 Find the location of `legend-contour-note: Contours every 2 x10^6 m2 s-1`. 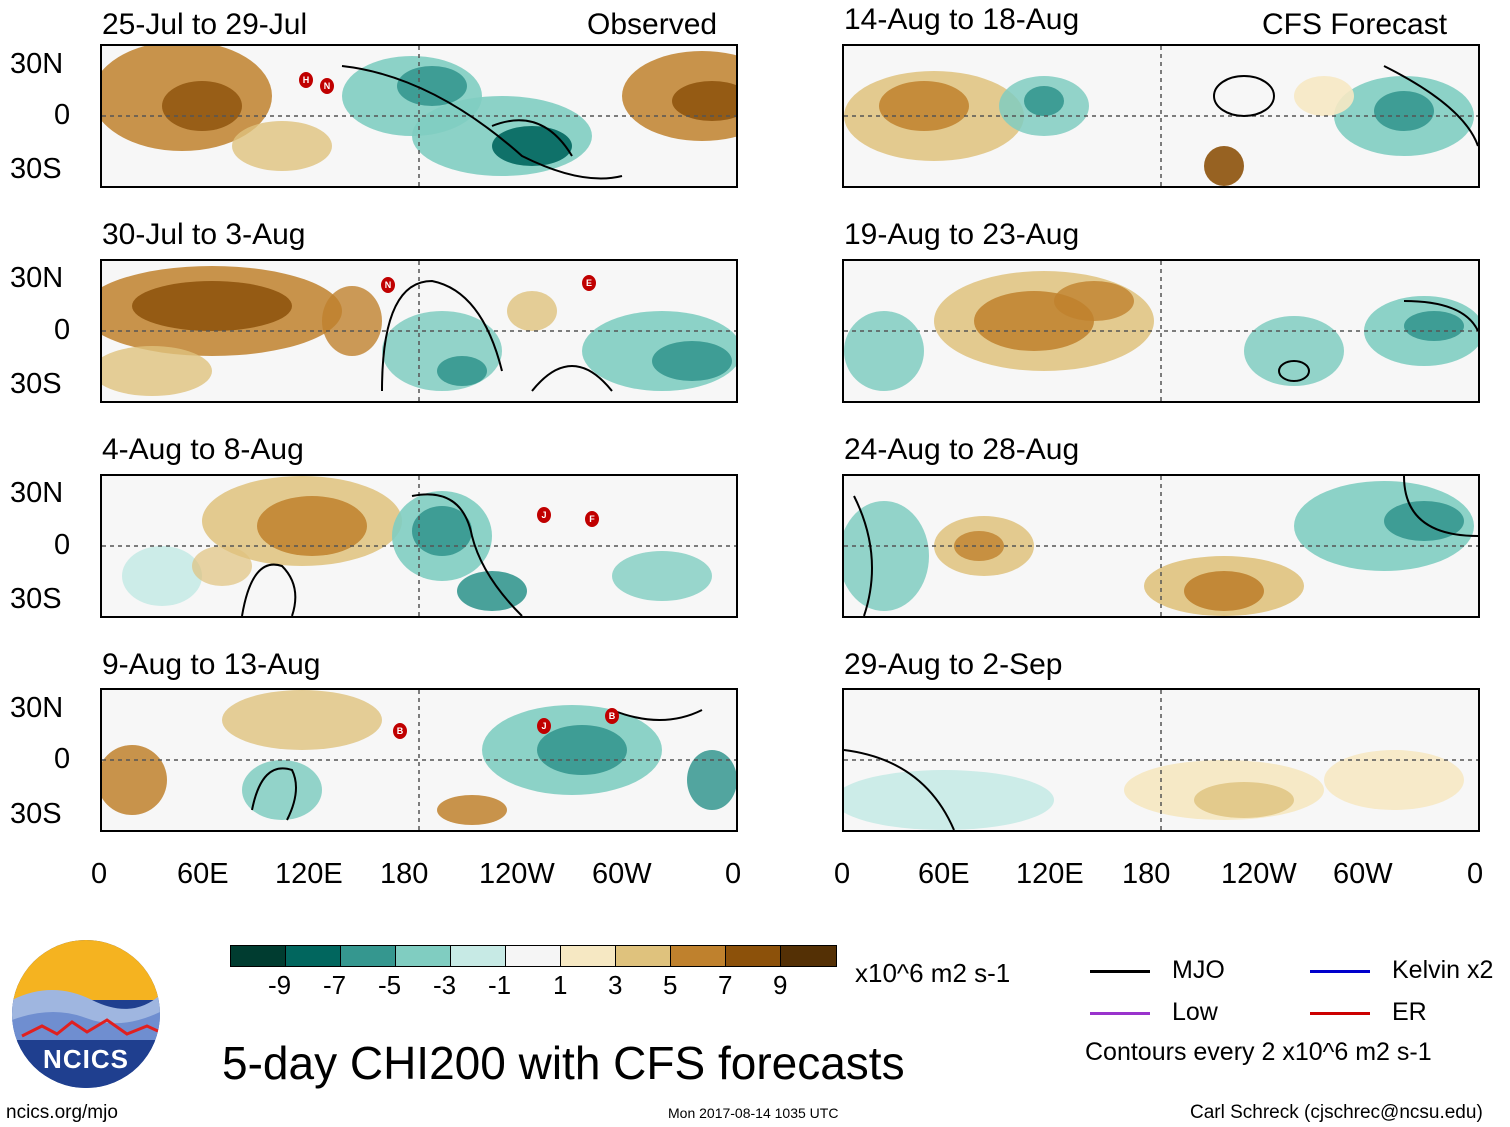

legend-contour-note: Contours every 2 x10^6 m2 s-1 is located at coordinates (1258, 1052).